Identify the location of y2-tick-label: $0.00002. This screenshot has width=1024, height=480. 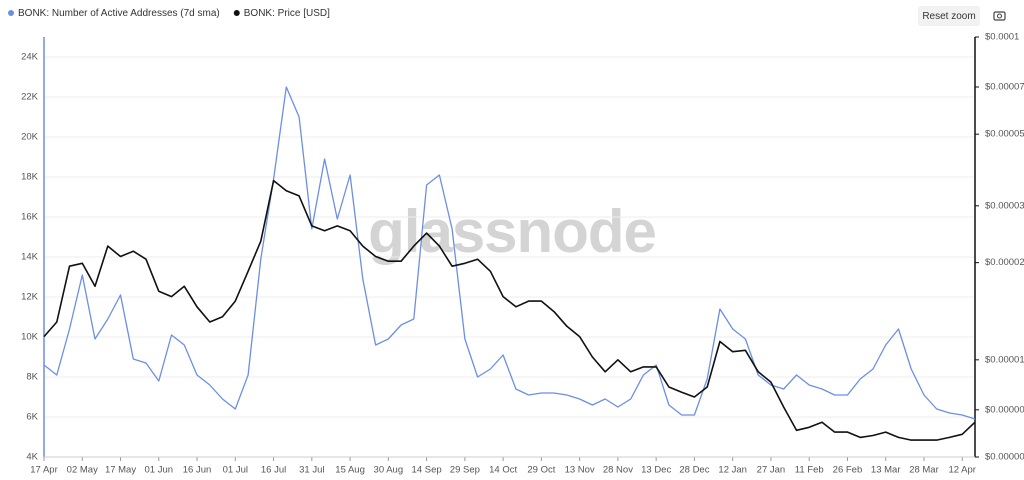
(1004, 262).